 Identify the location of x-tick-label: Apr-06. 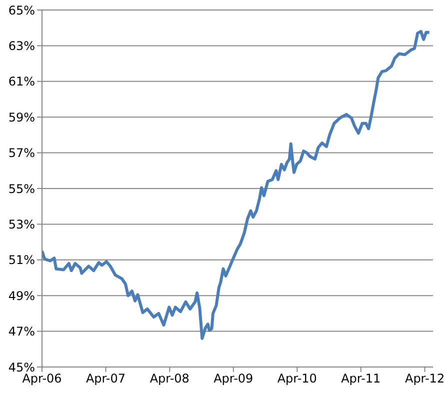
(42, 379).